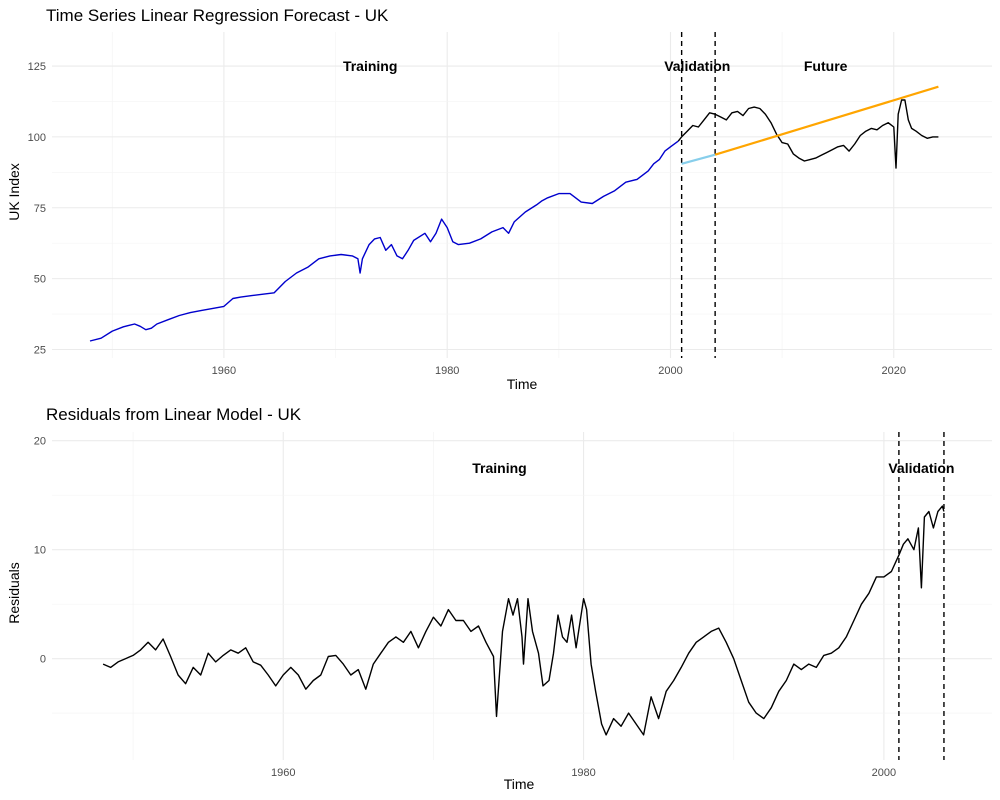 The width and height of the screenshot is (1000, 800). What do you see at coordinates (826, 66) in the screenshot?
I see `forecast-annotation: Future` at bounding box center [826, 66].